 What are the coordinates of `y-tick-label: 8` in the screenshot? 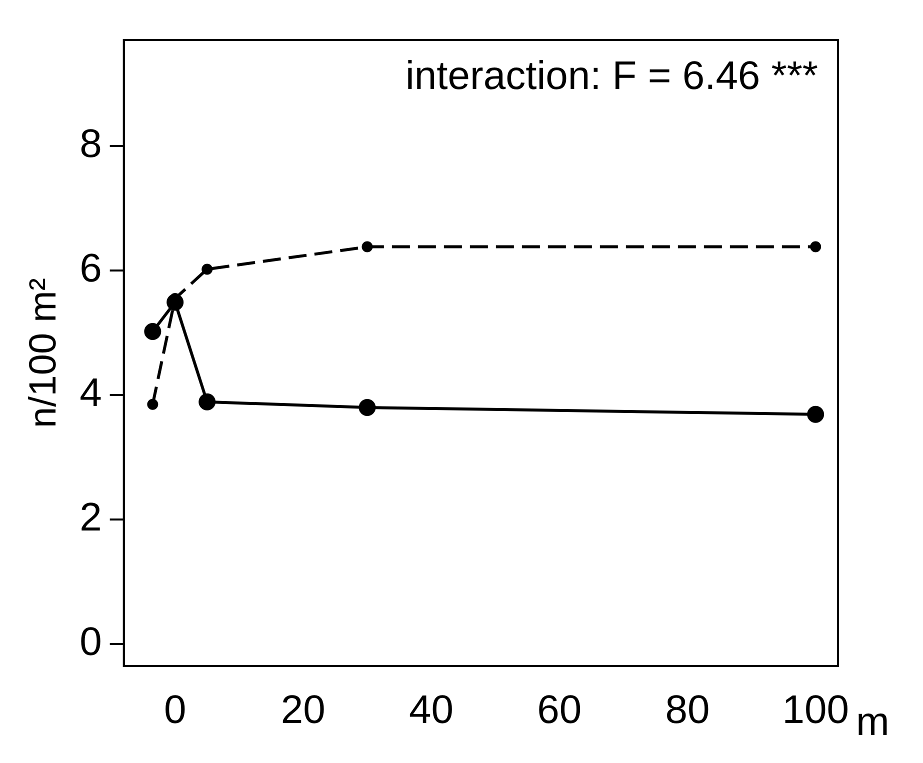 It's located at (91, 144).